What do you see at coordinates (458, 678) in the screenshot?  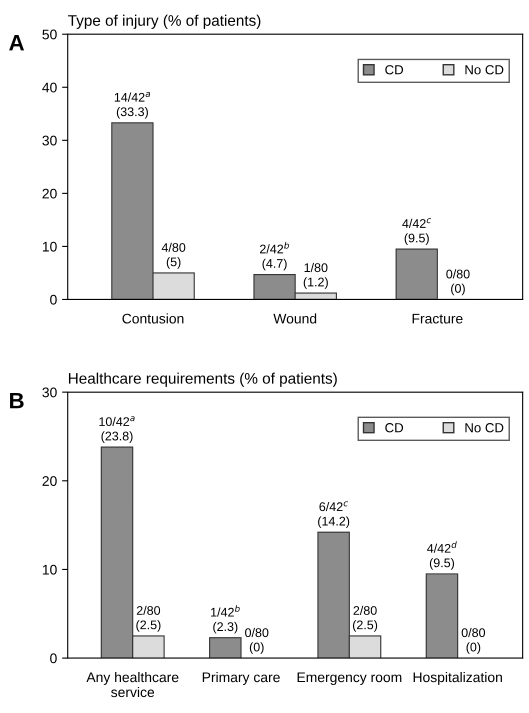 I see `x-tick-label: Hospitalization` at bounding box center [458, 678].